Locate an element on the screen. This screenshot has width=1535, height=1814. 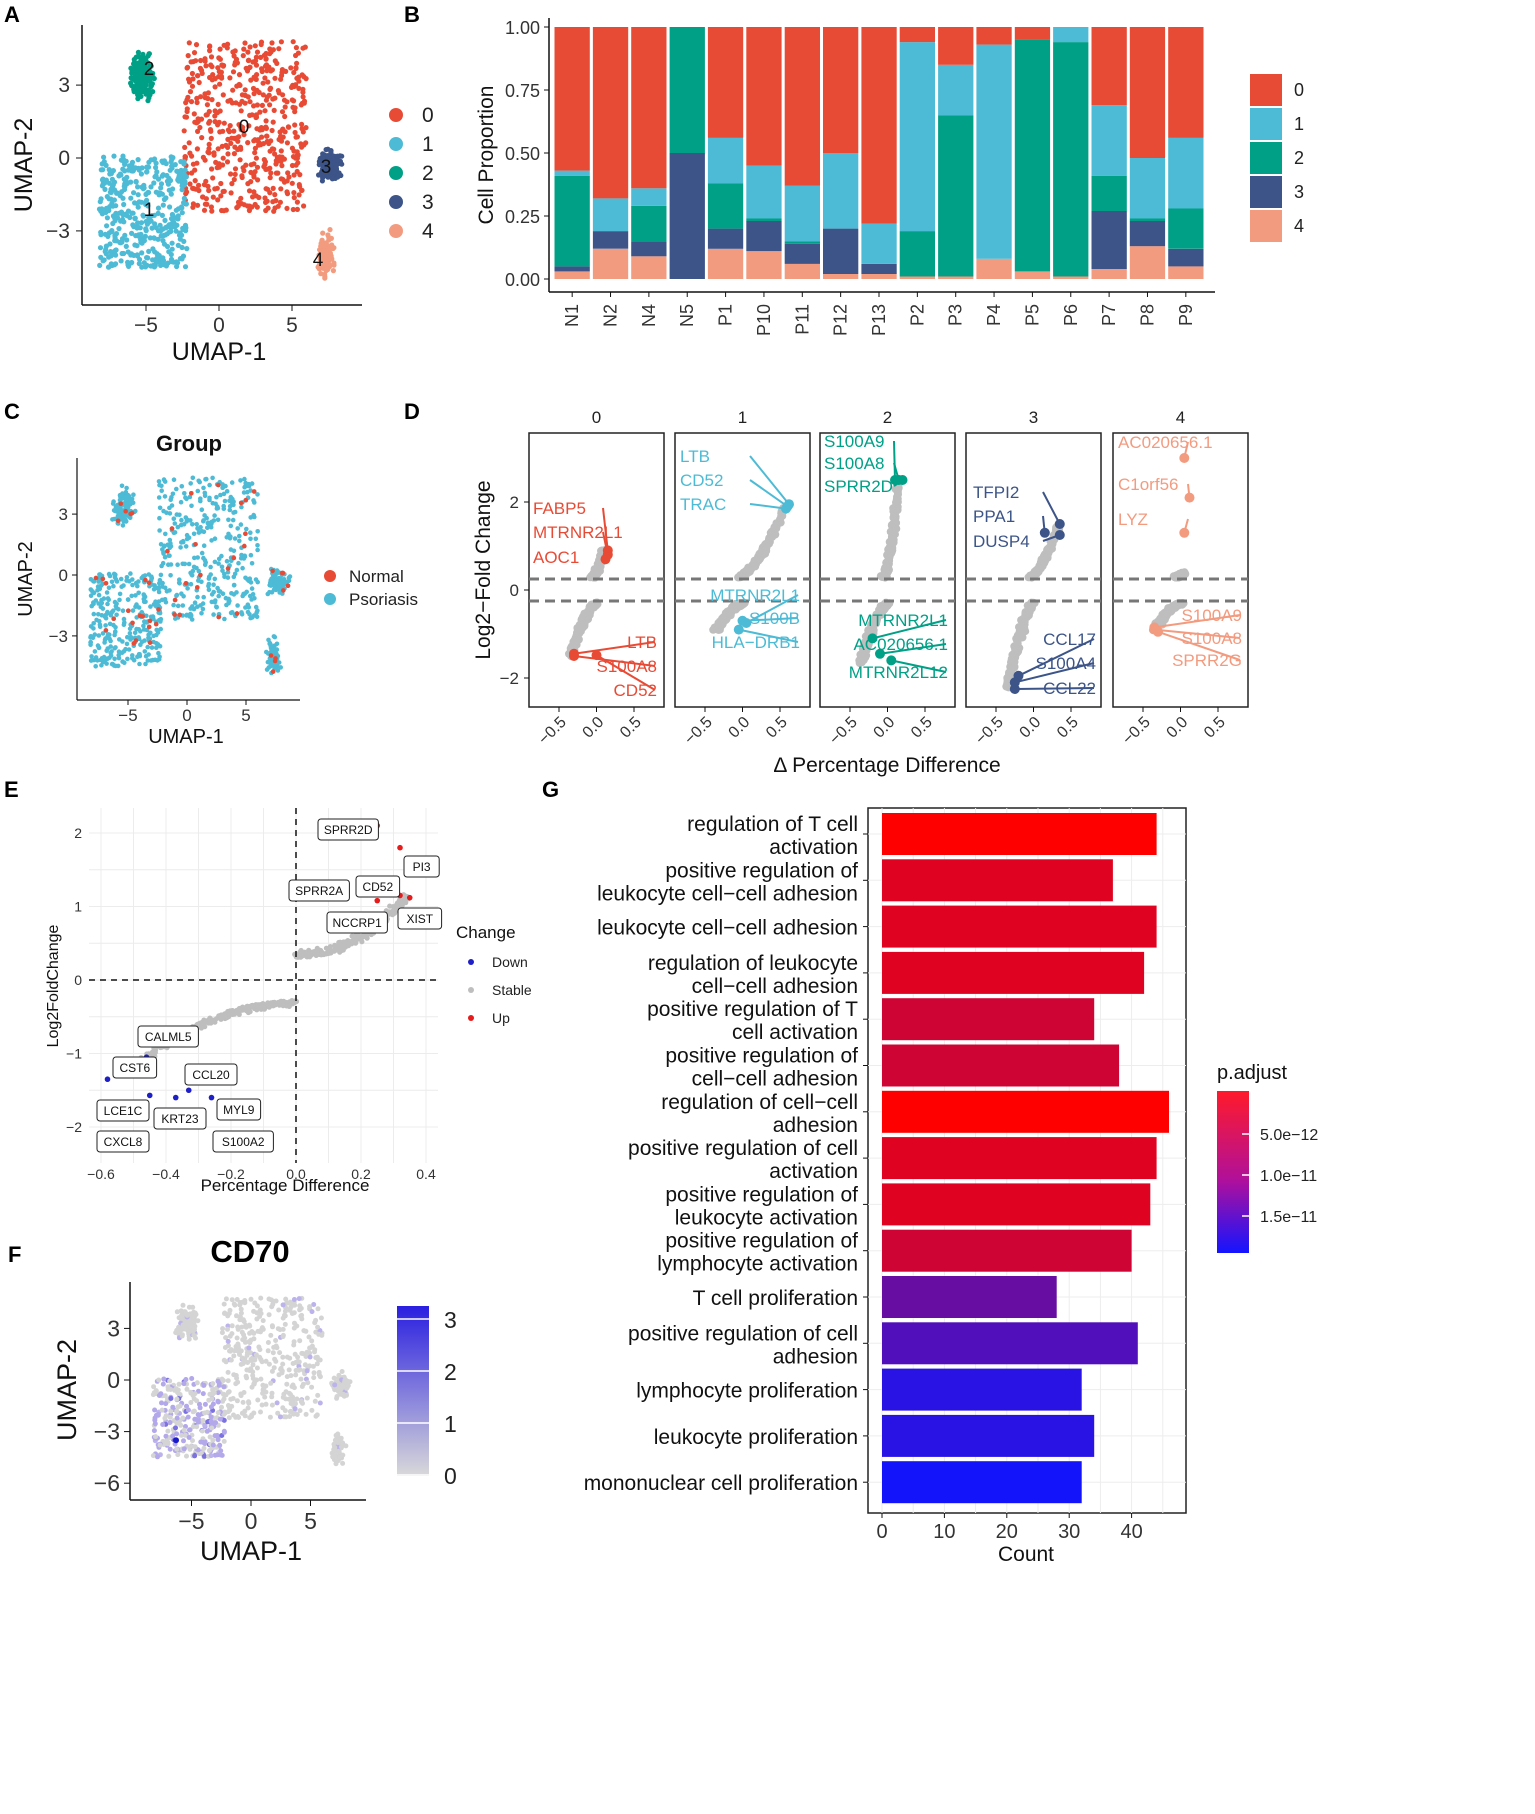
legend-swatch is located at coordinates (396, 115).